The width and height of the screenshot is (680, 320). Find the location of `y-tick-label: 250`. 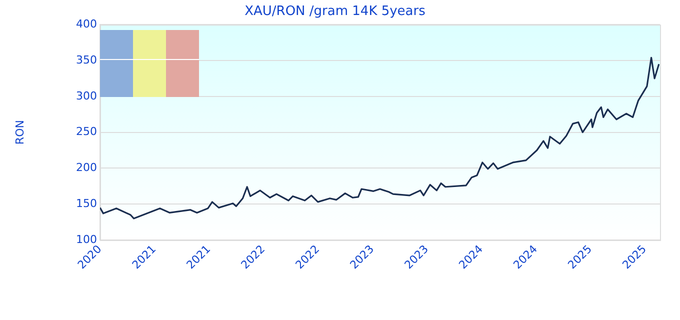

y-tick-label: 250 is located at coordinates (86, 131).